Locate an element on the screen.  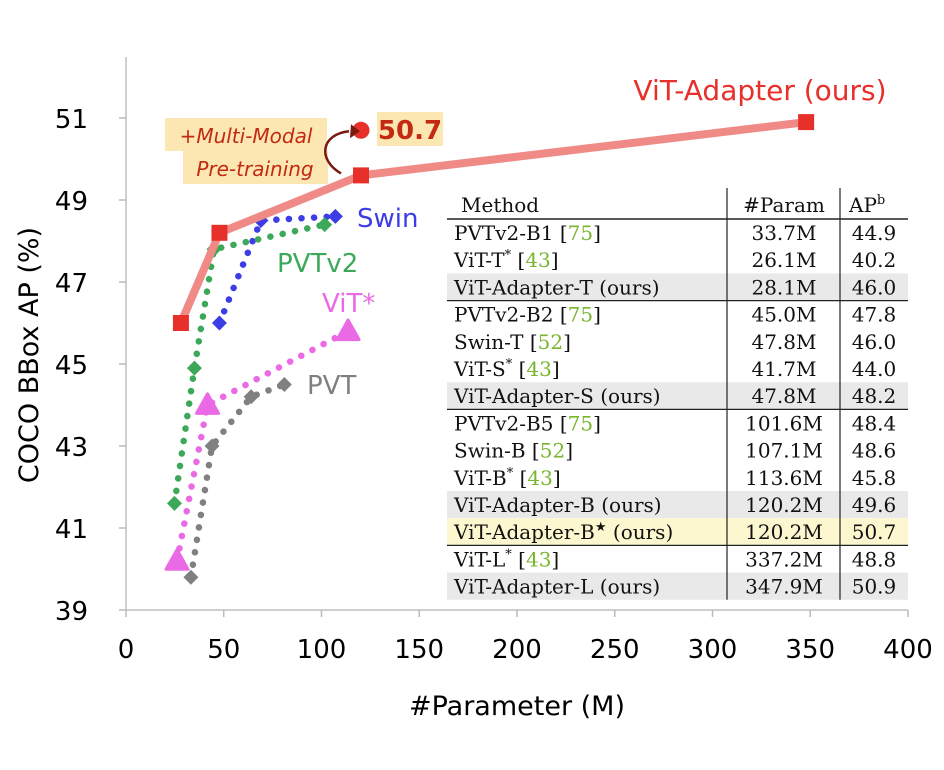
y-tick-label: 43 is located at coordinates (71, 448).